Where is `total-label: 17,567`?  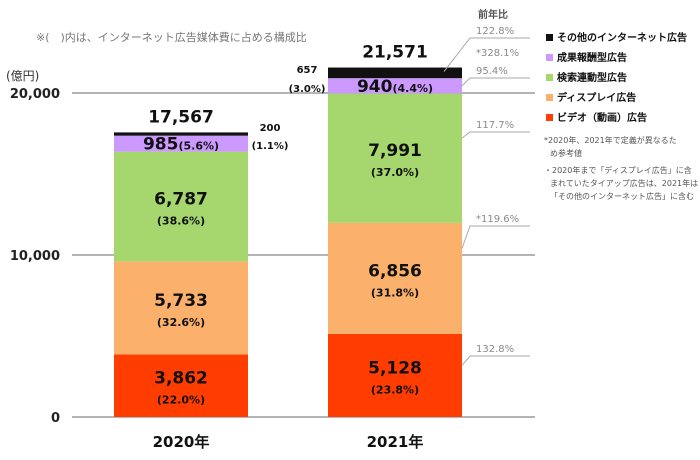 total-label: 17,567 is located at coordinates (181, 117).